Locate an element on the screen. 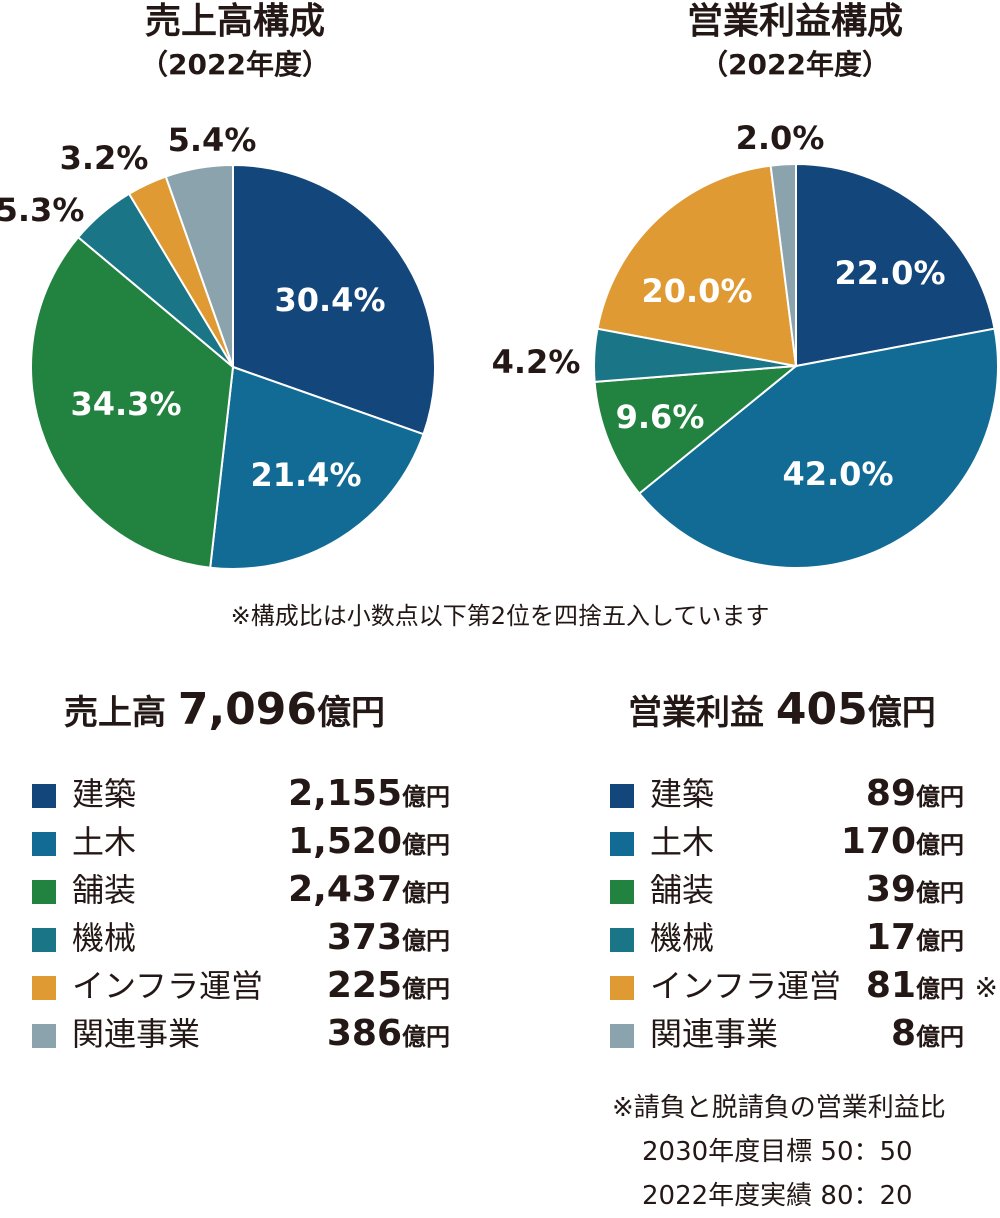 This screenshot has width=1000, height=1218. slice-label: 30.4% is located at coordinates (329, 300).